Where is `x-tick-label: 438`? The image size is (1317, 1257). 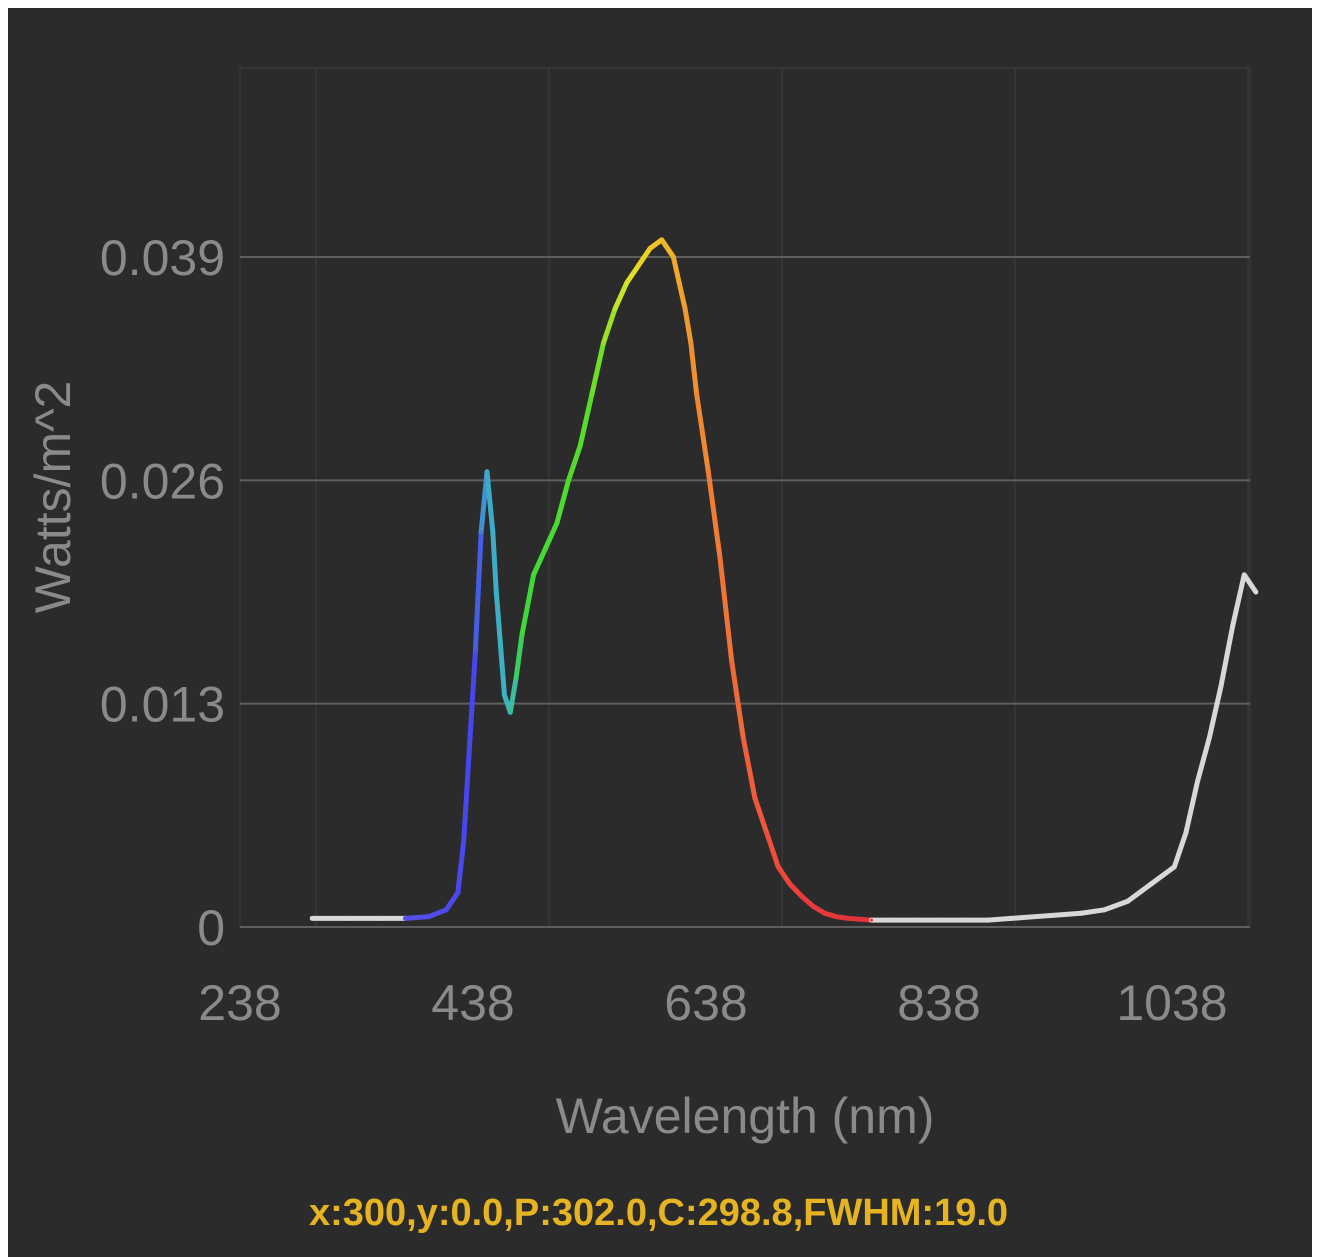
x-tick-label: 438 is located at coordinates (472, 1003).